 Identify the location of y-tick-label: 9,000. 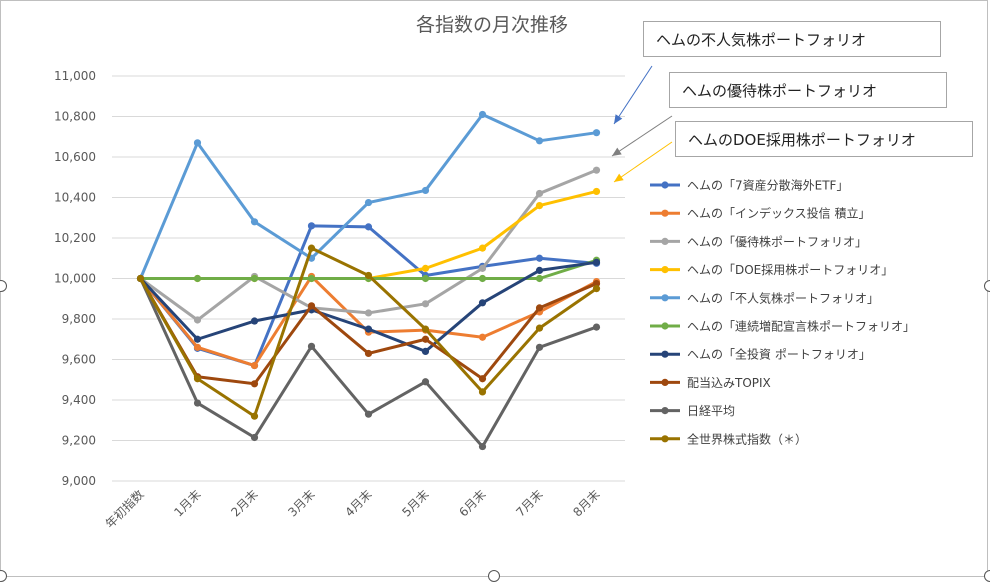
(79, 481).